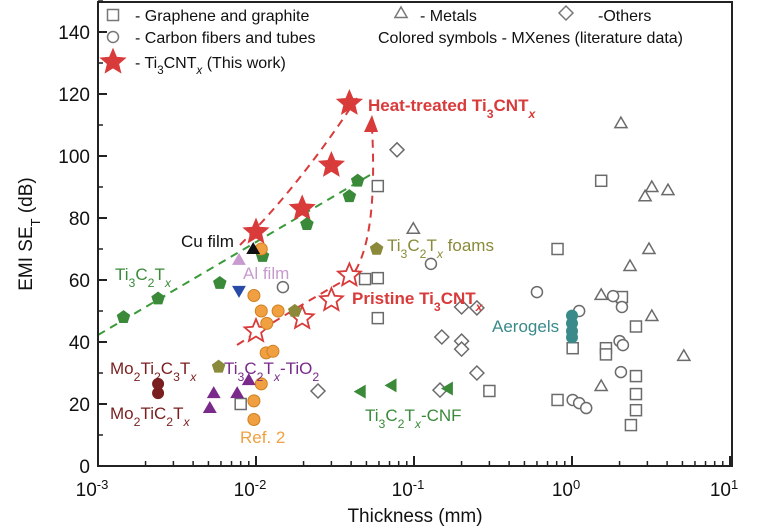 This screenshot has width=768, height=528. I want to click on series-ti3c2tx-cnf, so click(403, 388).